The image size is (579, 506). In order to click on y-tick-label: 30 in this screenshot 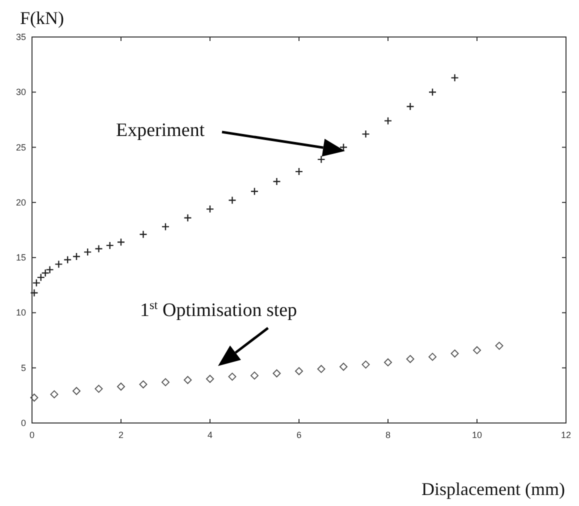, I will do `click(21, 92)`.